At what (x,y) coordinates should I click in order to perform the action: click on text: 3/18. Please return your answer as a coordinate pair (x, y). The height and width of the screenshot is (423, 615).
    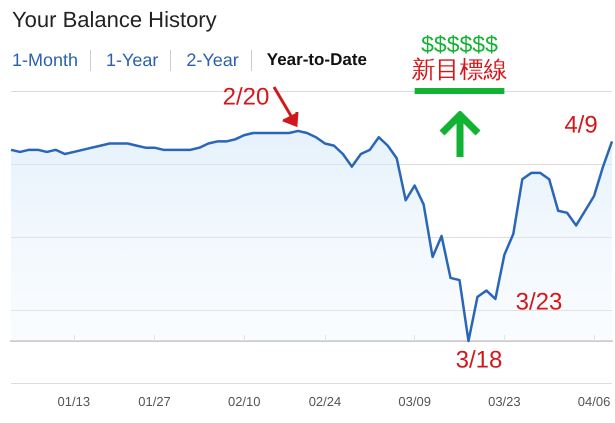
    Looking at the image, I should click on (479, 360).